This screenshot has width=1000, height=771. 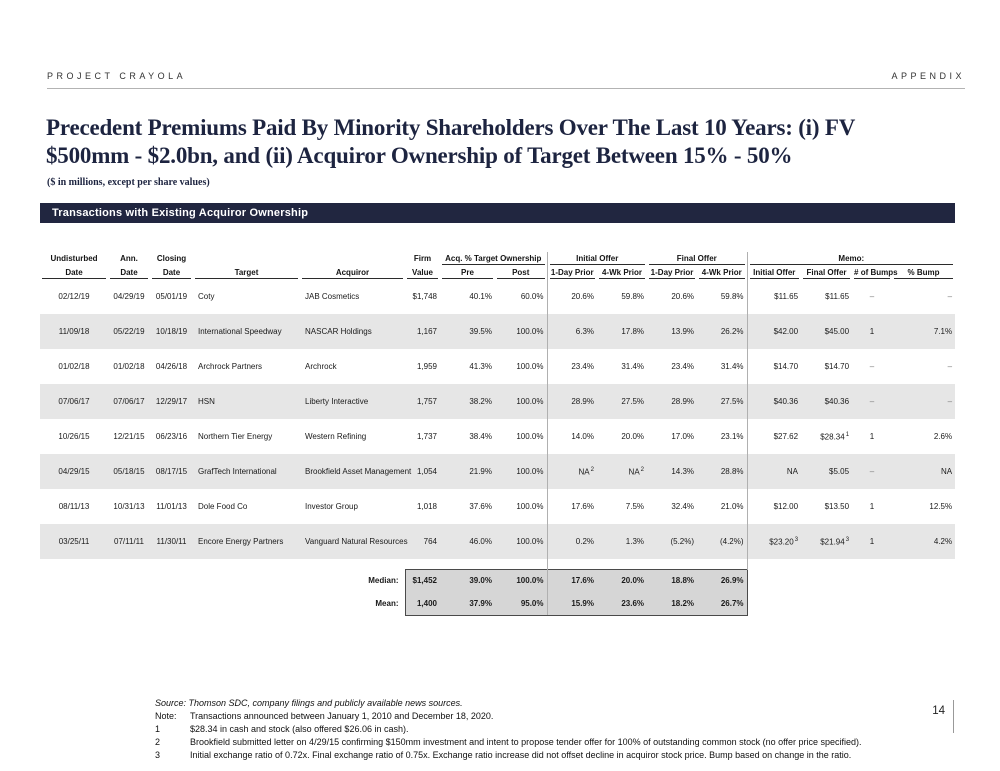 I want to click on cell-final-offer-4wk-prior: 27.5%, so click(x=732, y=401).